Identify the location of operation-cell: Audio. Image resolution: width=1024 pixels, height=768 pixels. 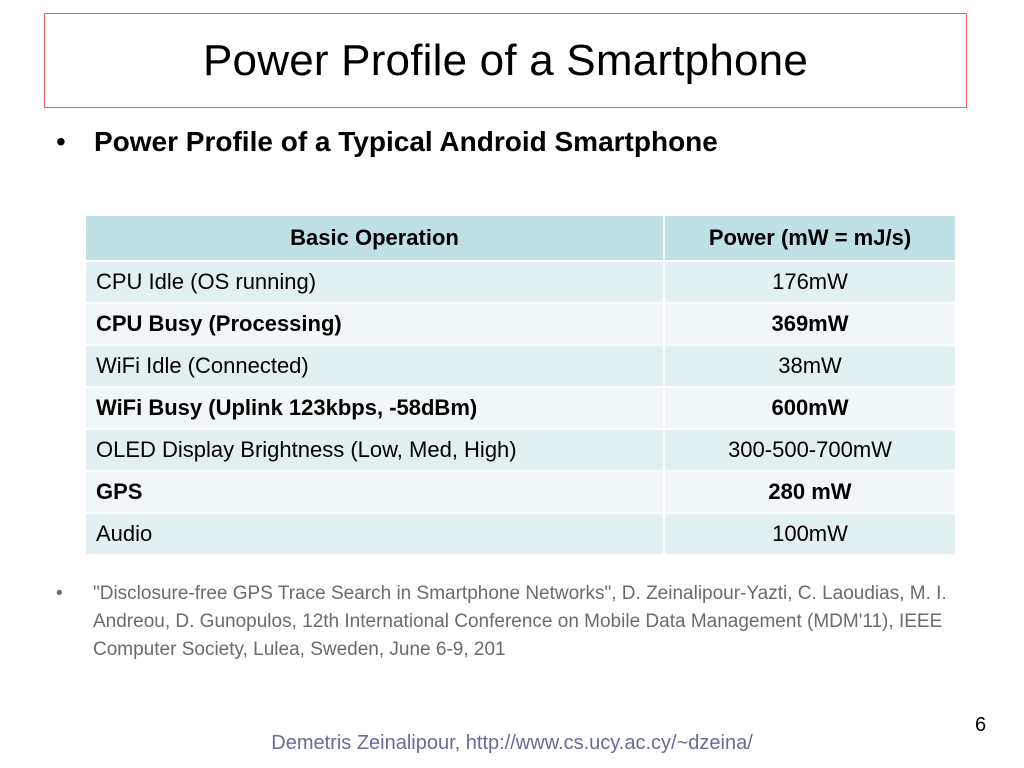
(374, 534).